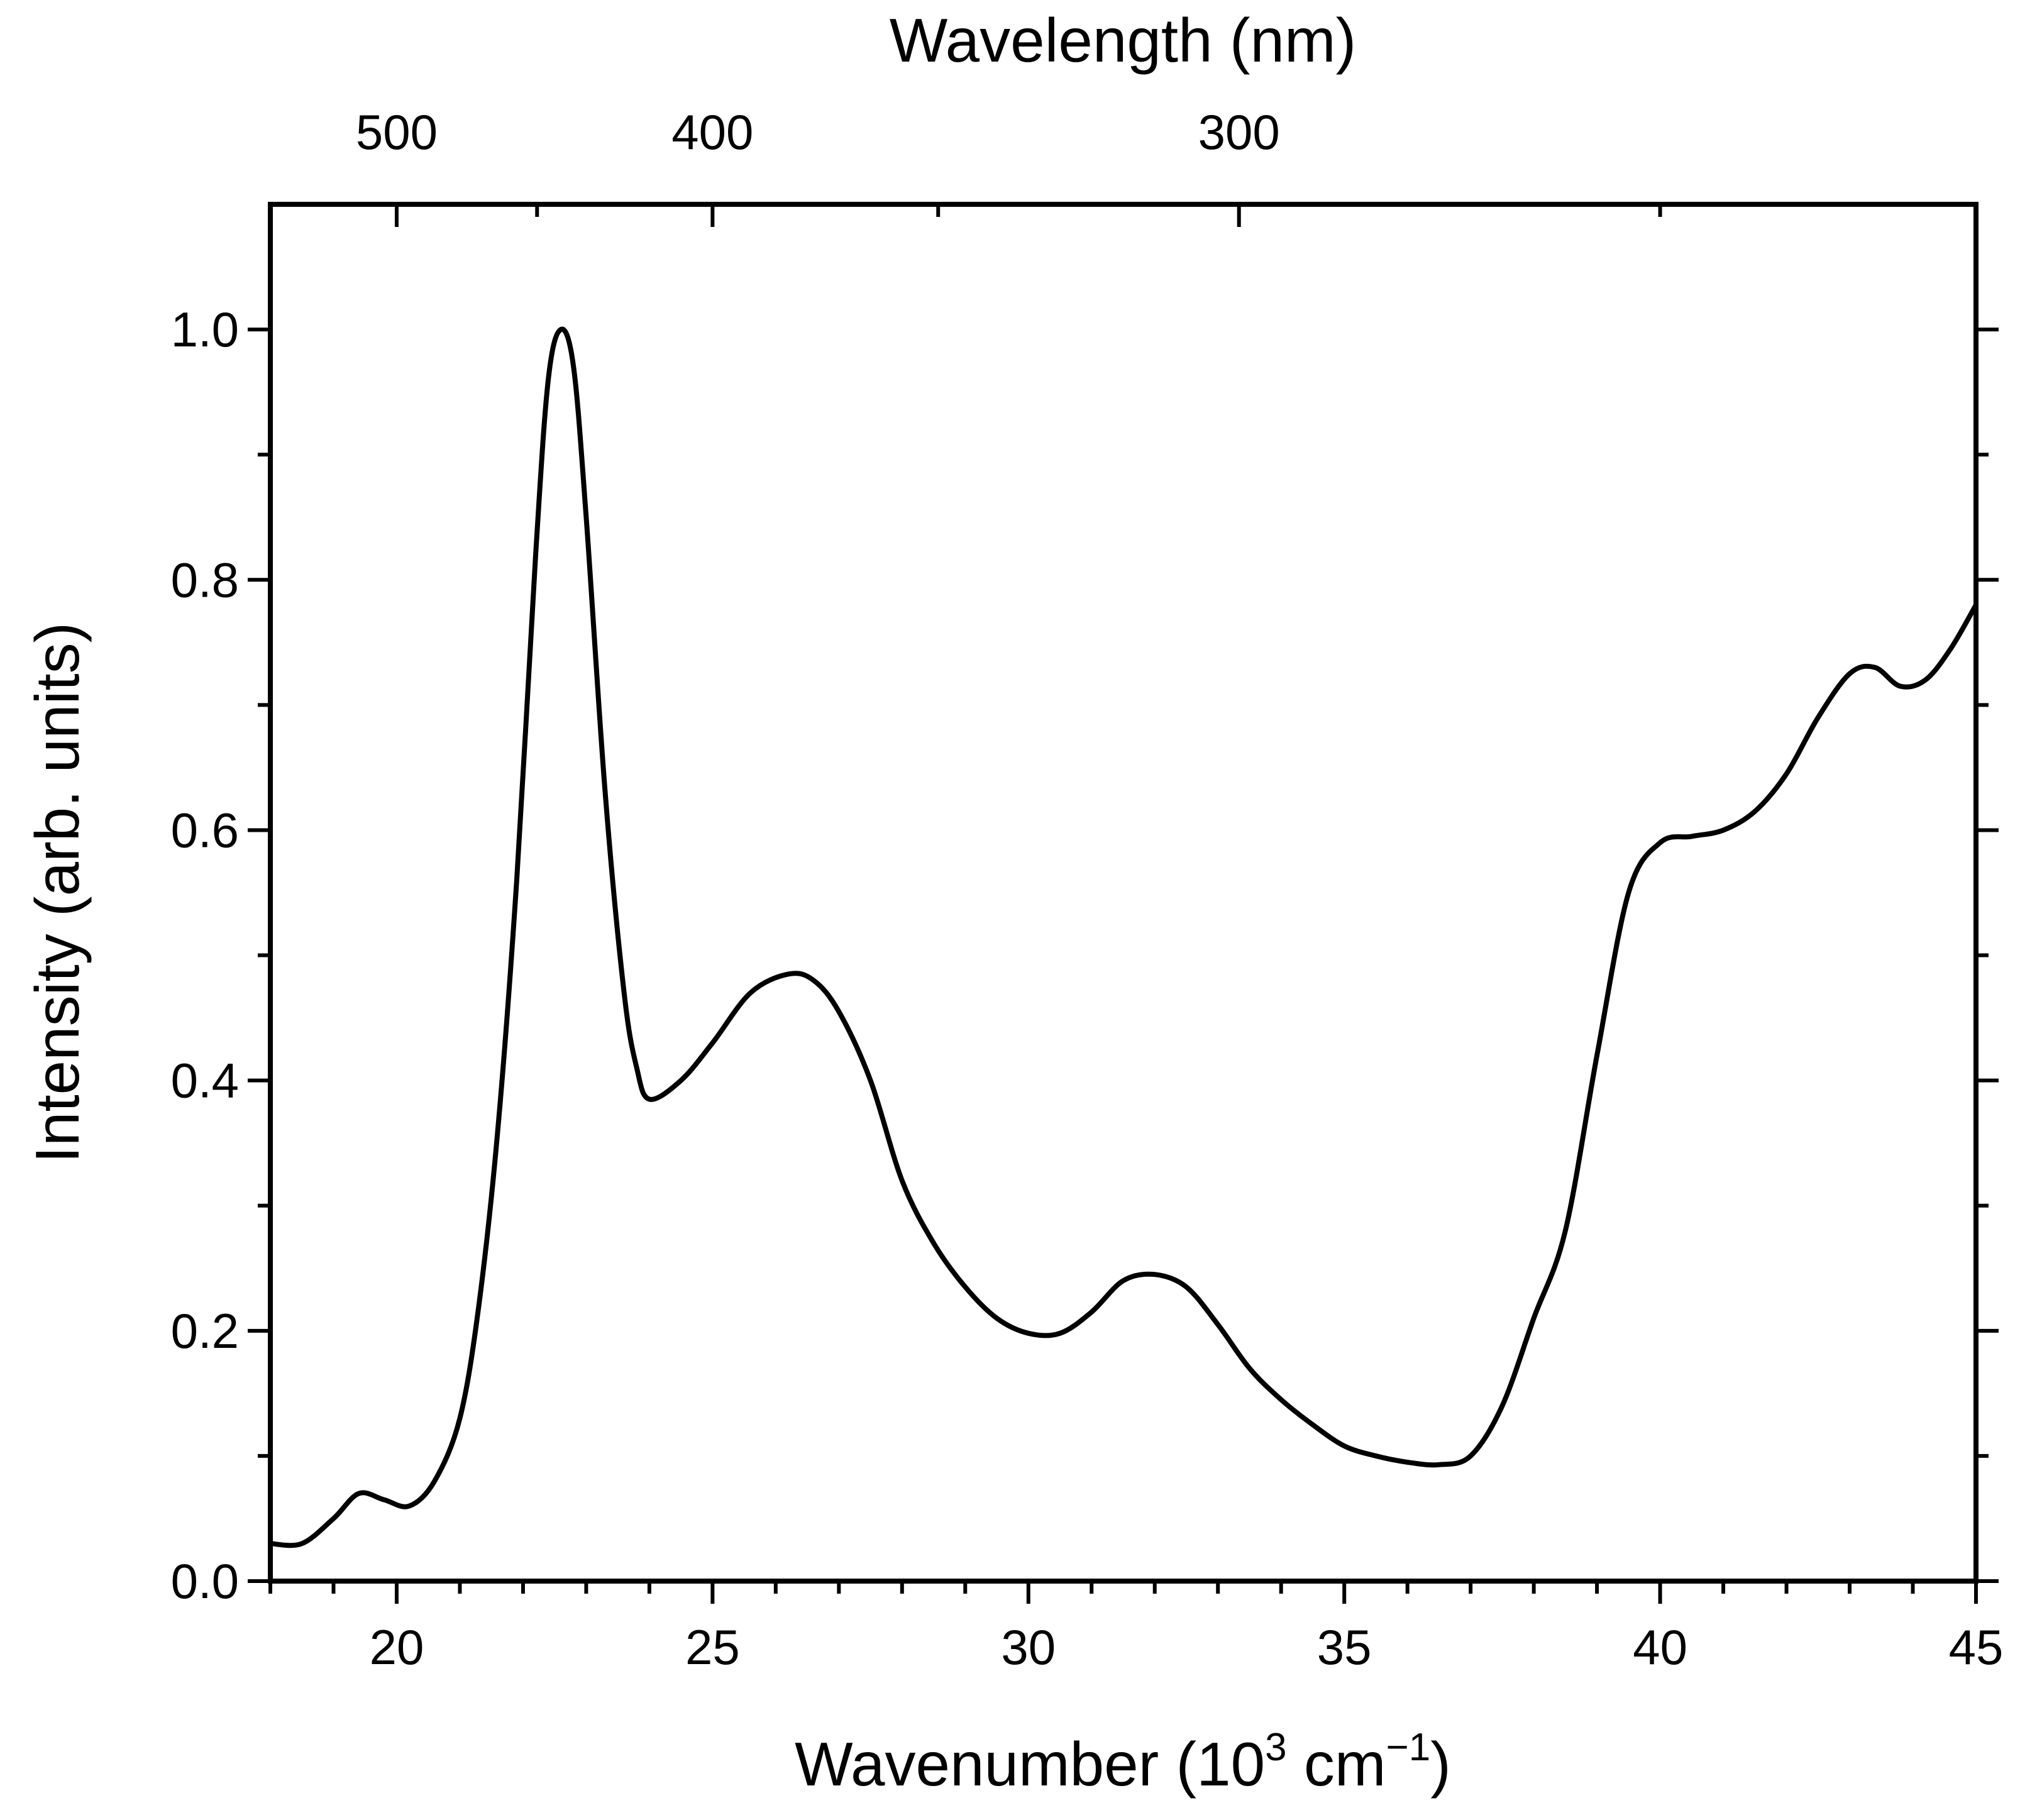 Image resolution: width=2020 pixels, height=1820 pixels. Describe the element at coordinates (205, 1331) in the screenshot. I see `y-tick-label: 0.2` at that location.